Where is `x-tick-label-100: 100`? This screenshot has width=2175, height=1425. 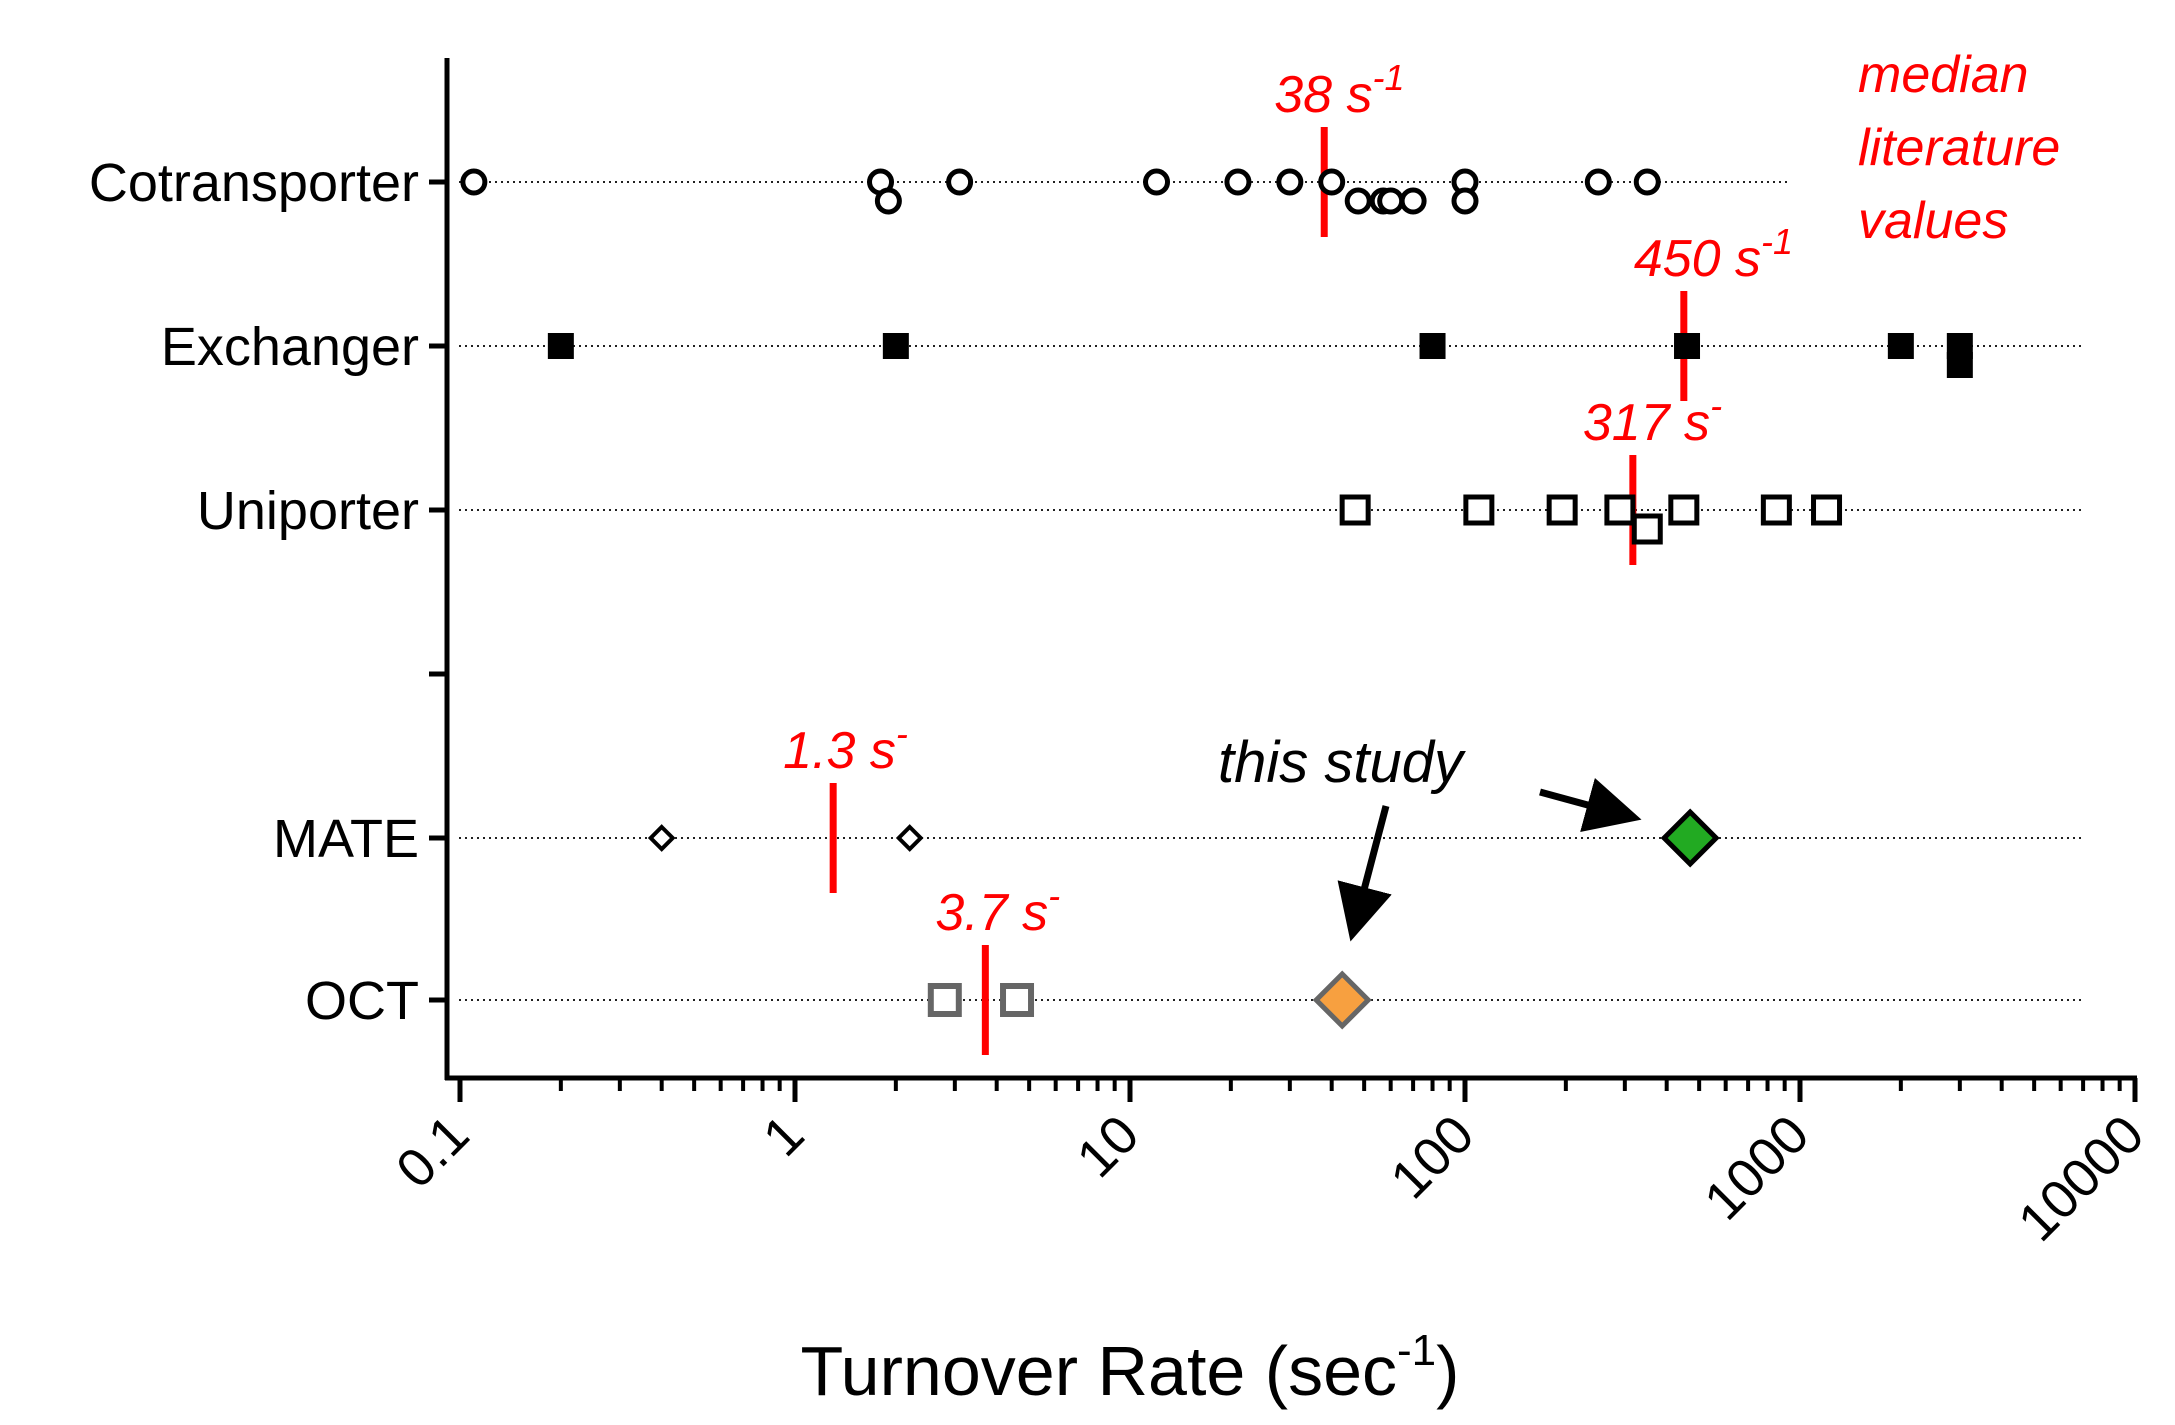 x-tick-label-100: 100 is located at coordinates (1432, 1157).